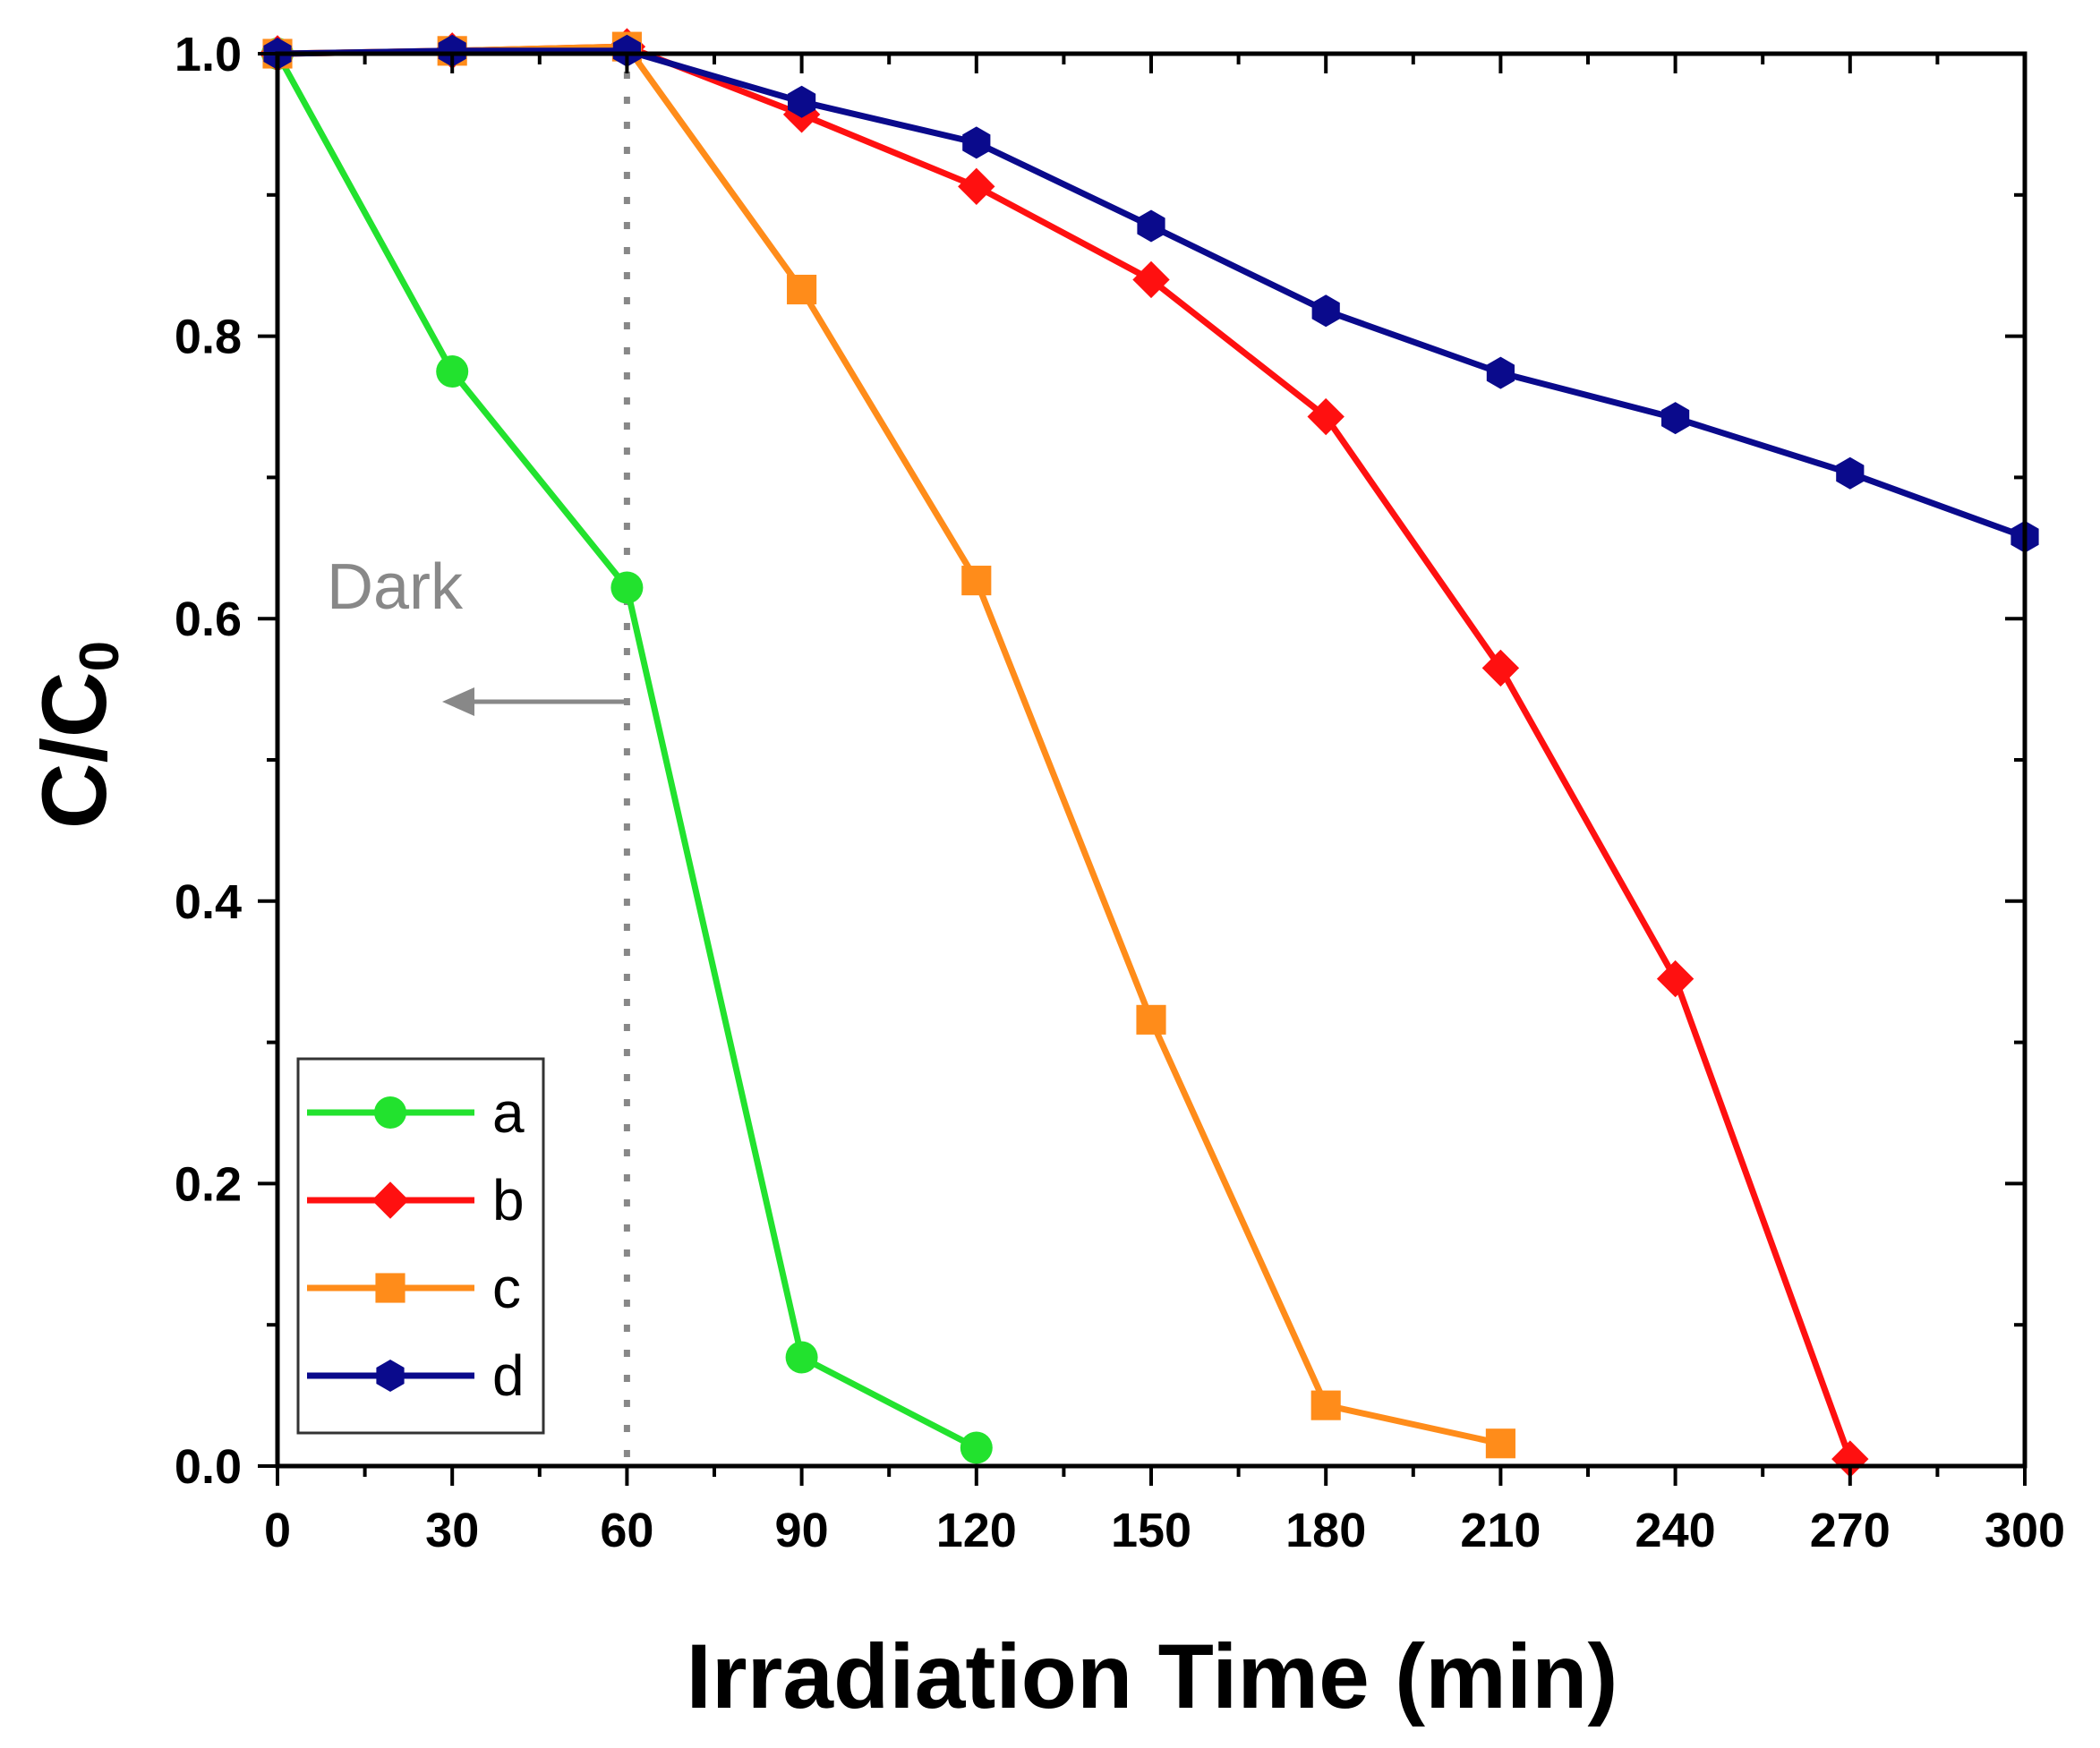 Image resolution: width=2100 pixels, height=1748 pixels. I want to click on y-axis-title: C/C0, so click(77, 735).